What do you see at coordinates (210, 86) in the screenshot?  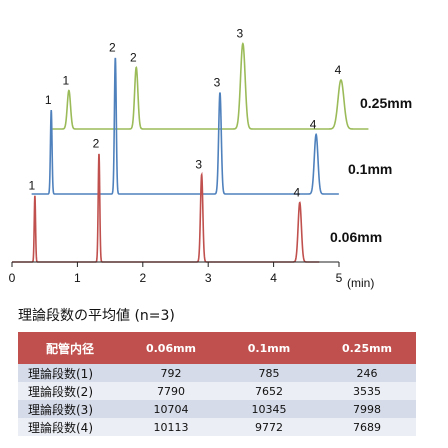 I see `trace-line-0-25mm` at bounding box center [210, 86].